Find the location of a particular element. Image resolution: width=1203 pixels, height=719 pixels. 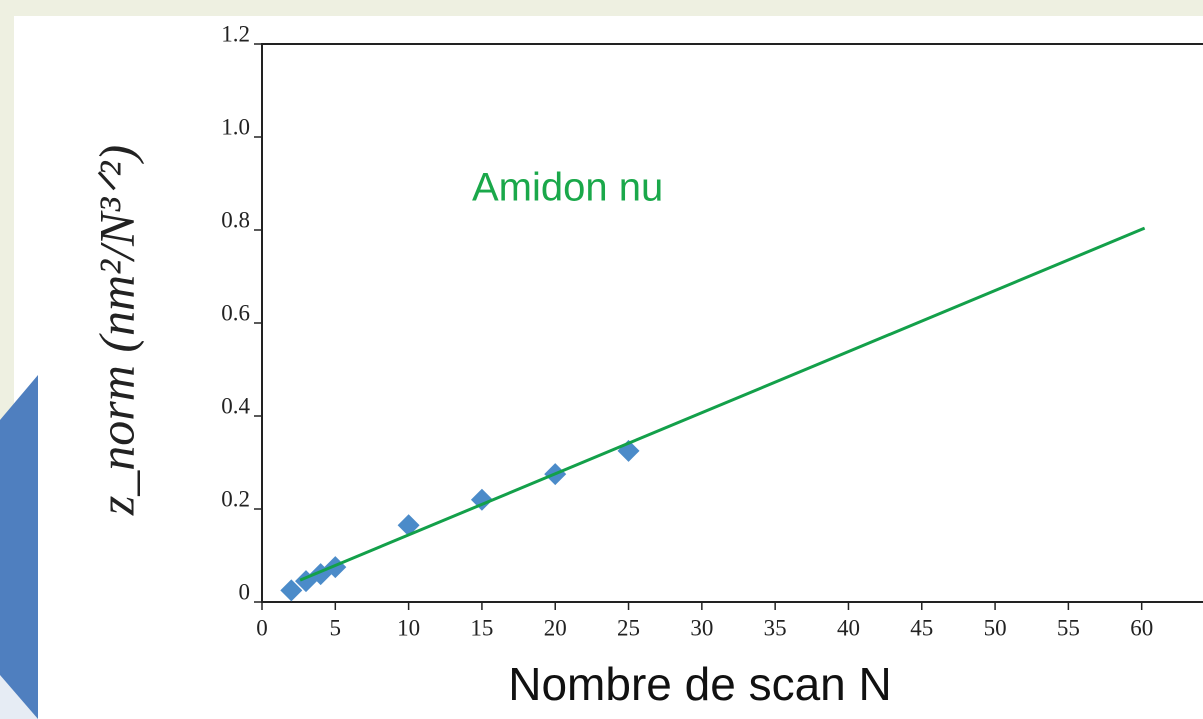

x-tick-label: 5 is located at coordinates (336, 627).